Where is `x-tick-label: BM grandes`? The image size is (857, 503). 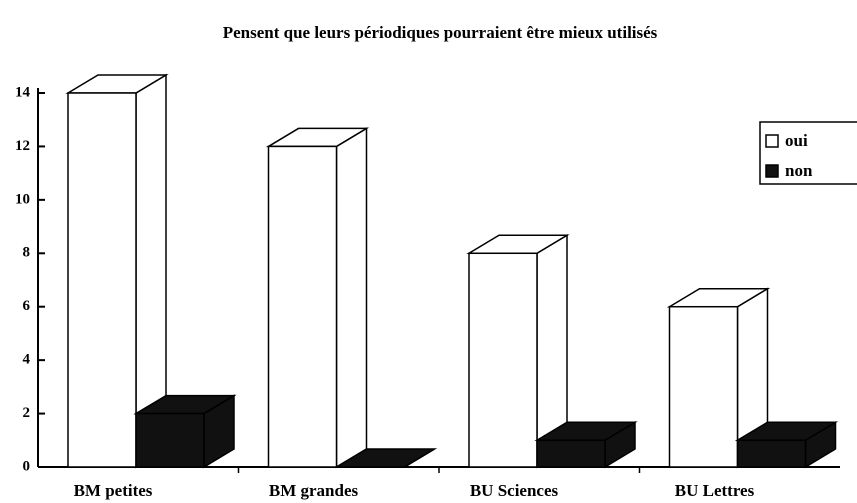 x-tick-label: BM grandes is located at coordinates (314, 490).